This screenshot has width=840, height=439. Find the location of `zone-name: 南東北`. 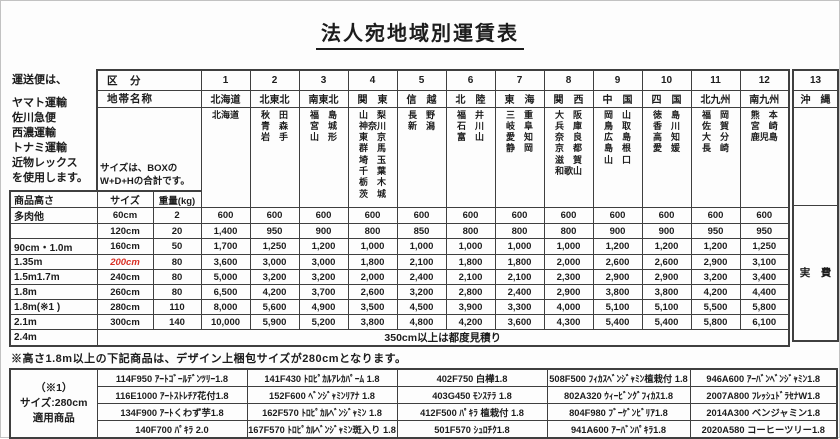

zone-name: 南東北 is located at coordinates (323, 98).